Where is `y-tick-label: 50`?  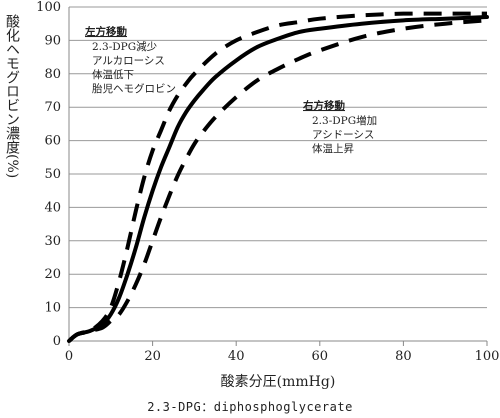 y-tick-label: 50 is located at coordinates (52, 174).